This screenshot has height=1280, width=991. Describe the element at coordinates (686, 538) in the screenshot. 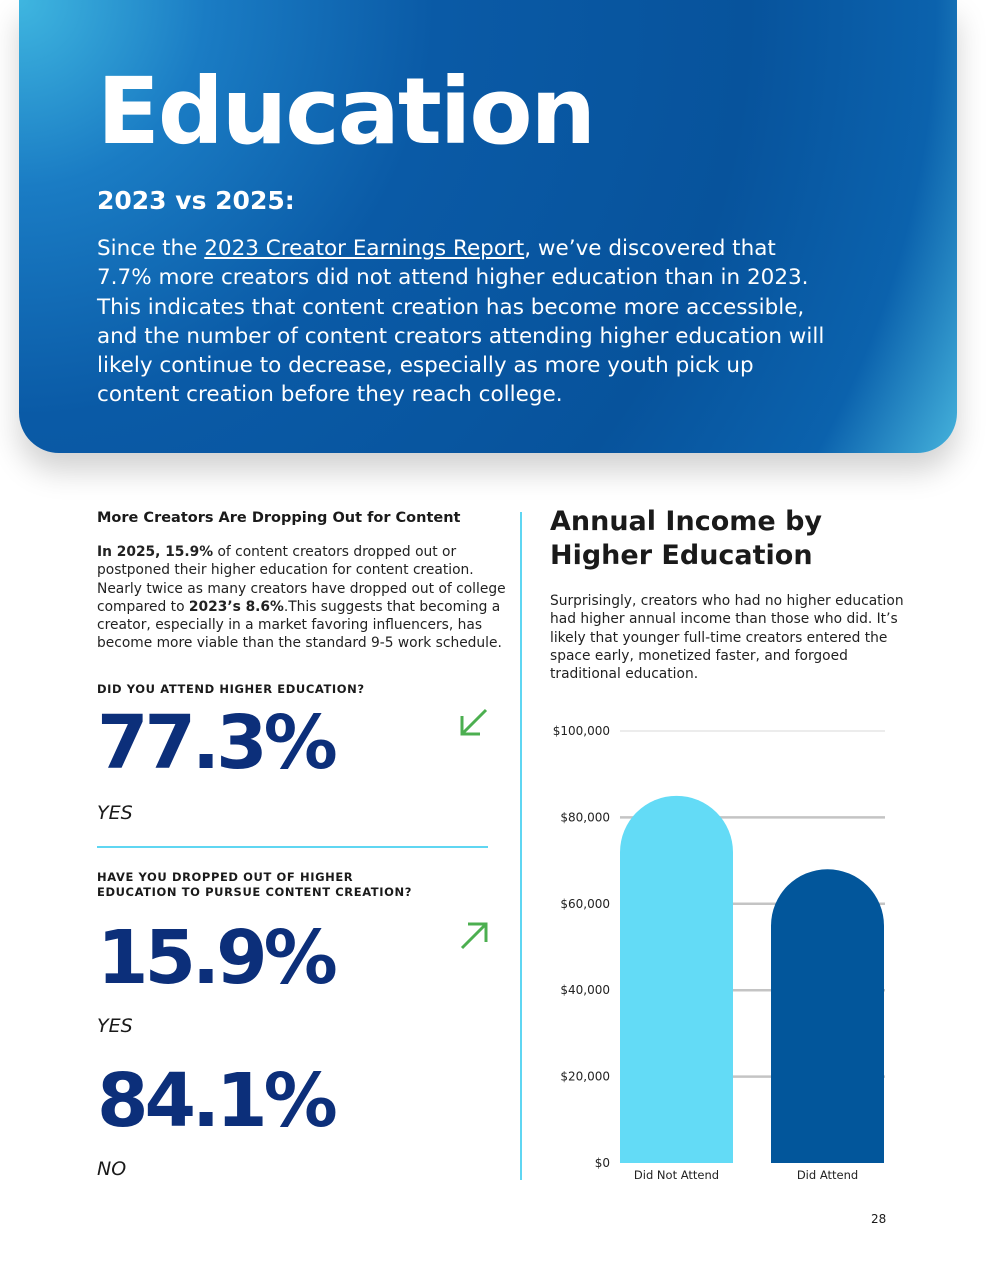

I see `chart-heading: Annual Income by Higher Education` at that location.